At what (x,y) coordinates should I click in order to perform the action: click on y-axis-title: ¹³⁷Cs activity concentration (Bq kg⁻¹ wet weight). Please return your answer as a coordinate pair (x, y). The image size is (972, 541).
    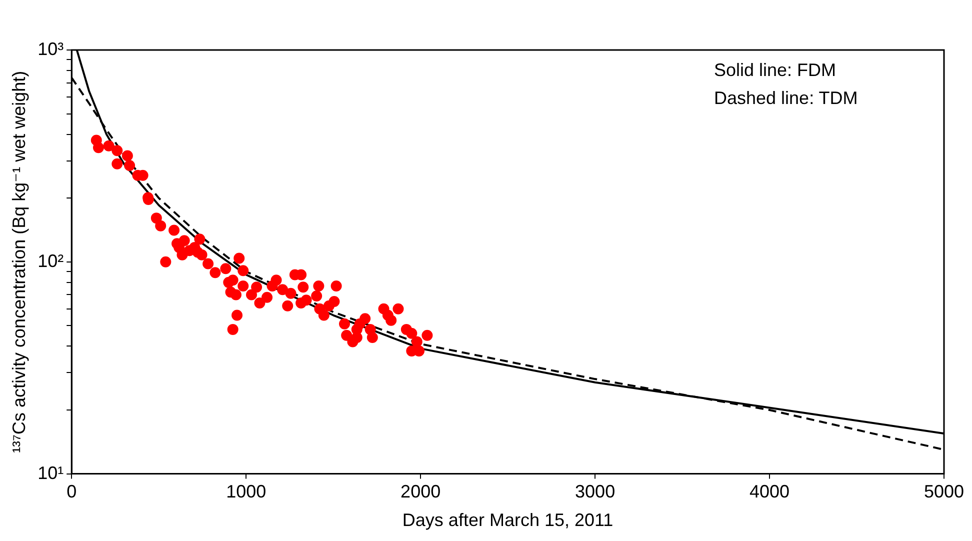
    Looking at the image, I should click on (18, 261).